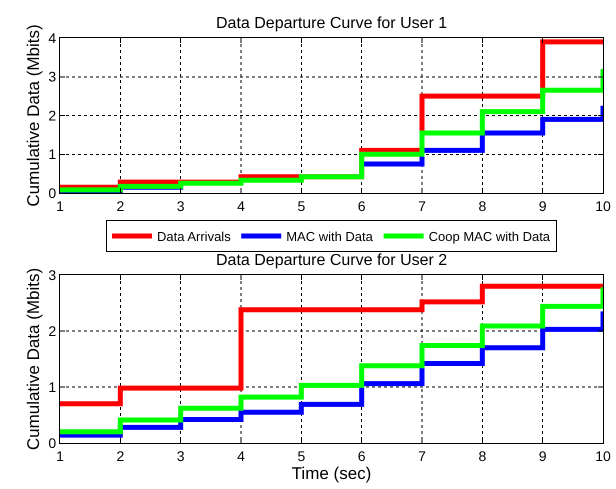 This screenshot has width=616, height=489. What do you see at coordinates (194, 236) in the screenshot?
I see `legend-label: Data Arrivals` at bounding box center [194, 236].